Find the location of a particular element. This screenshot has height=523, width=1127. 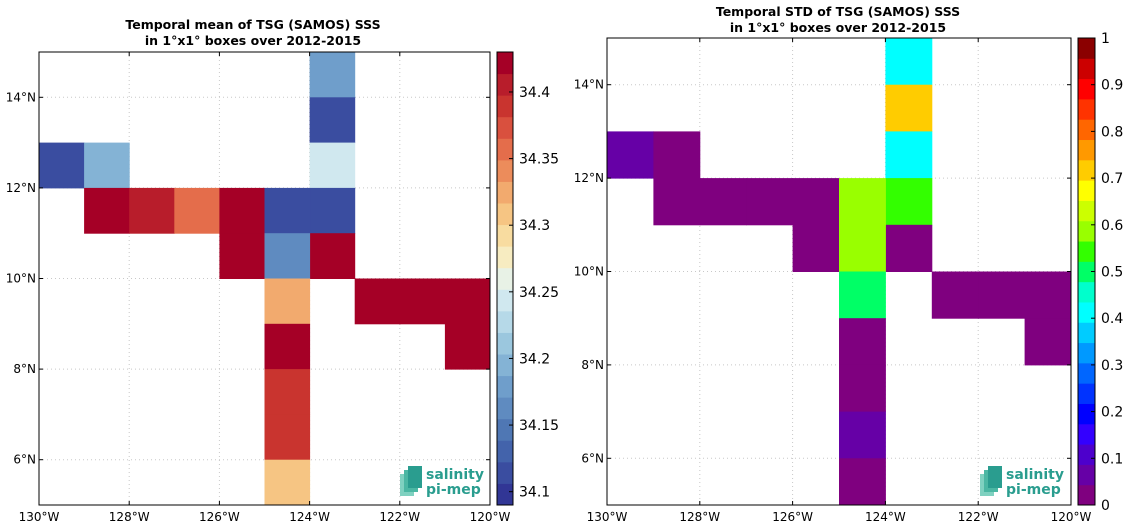

colorbar-tick-label: 0.6 is located at coordinates (1112, 226).